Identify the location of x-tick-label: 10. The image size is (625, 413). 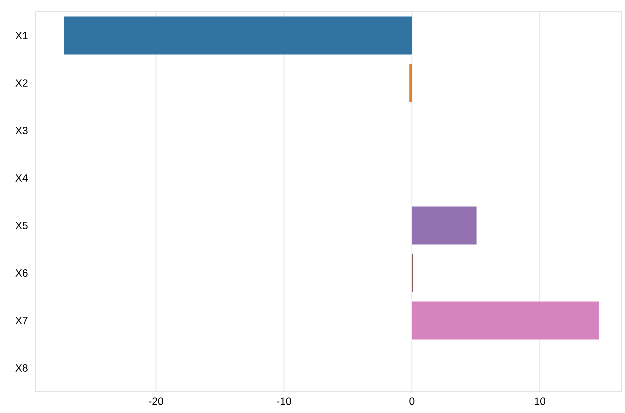
(540, 402).